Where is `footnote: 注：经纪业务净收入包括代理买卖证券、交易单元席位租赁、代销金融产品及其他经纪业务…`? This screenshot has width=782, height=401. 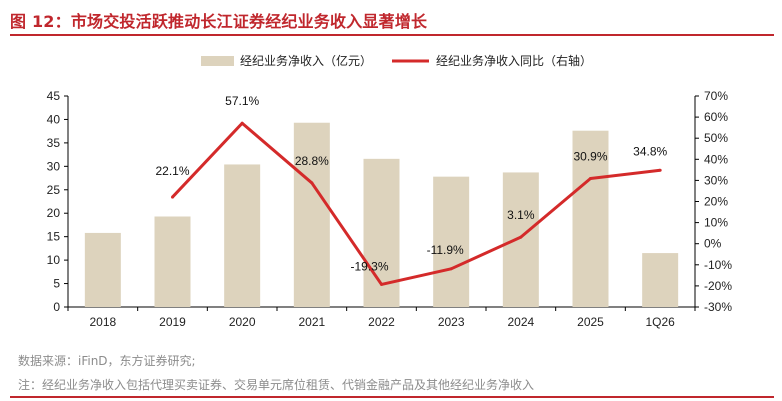 footnote: 注：经纪业务净收入包括代理买卖证券、交易单元席位租赁、代销金融产品及其他经纪业务… is located at coordinates (276, 385).